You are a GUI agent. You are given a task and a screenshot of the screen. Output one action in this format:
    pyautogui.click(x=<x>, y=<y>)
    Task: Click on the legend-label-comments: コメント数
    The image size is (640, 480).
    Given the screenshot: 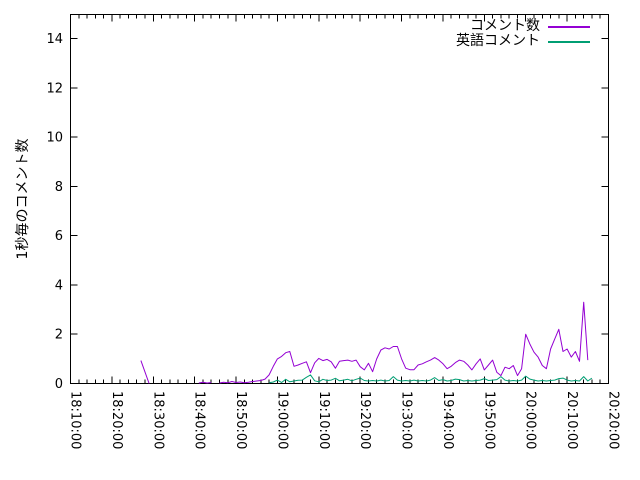 What is the action you would take?
    pyautogui.click(x=505, y=26)
    